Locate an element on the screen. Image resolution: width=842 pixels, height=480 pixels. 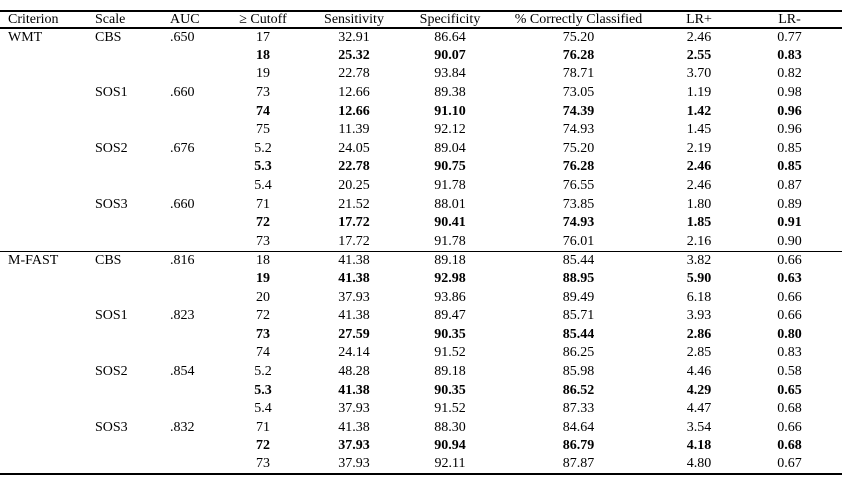
column-header-pct-correct: % Correctly Classified is located at coordinates (578, 19).